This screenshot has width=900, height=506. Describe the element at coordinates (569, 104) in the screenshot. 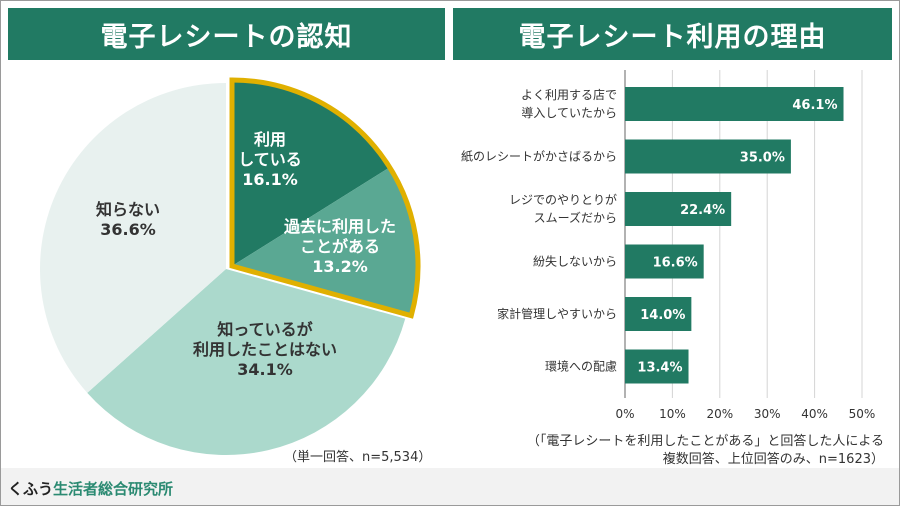

I see `bar-category-label: よく利用する店で導入していたから` at that location.